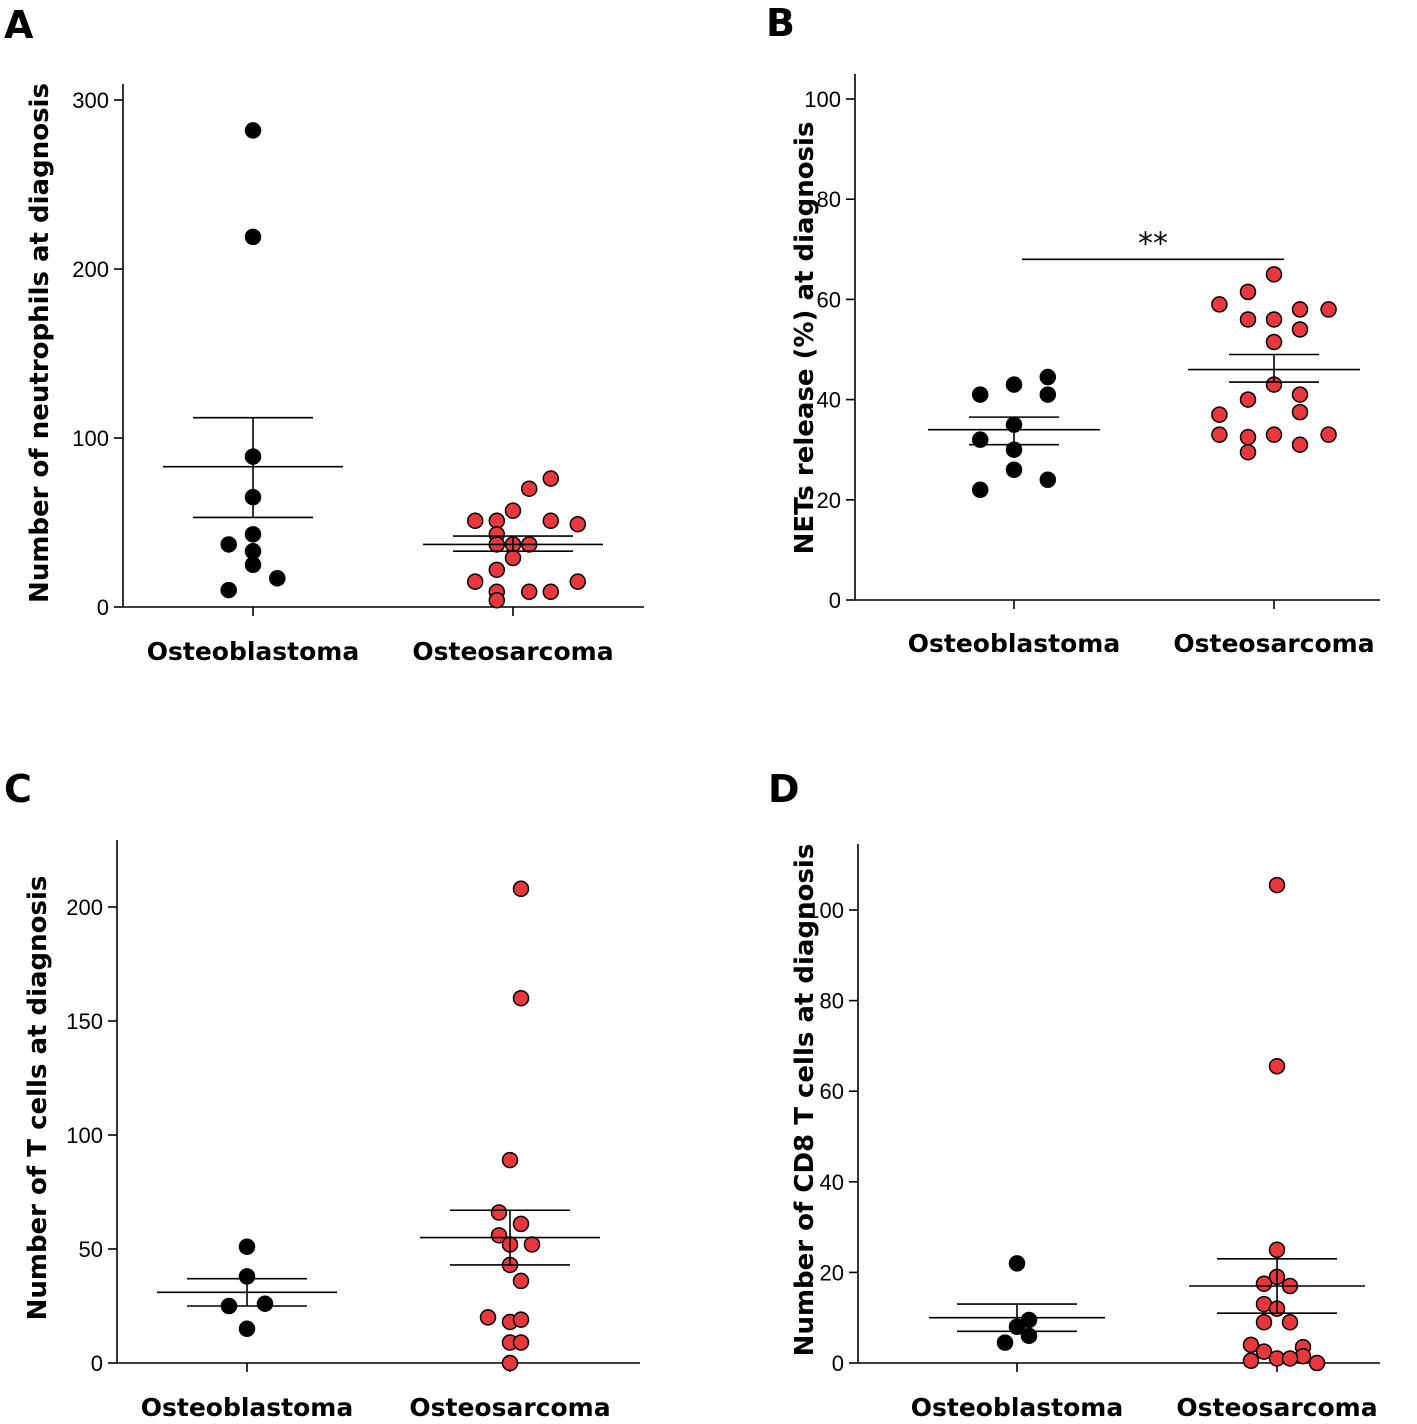 Image resolution: width=1417 pixels, height=1424 pixels. What do you see at coordinates (19, 25) in the screenshot?
I see `panel-letter: A` at bounding box center [19, 25].